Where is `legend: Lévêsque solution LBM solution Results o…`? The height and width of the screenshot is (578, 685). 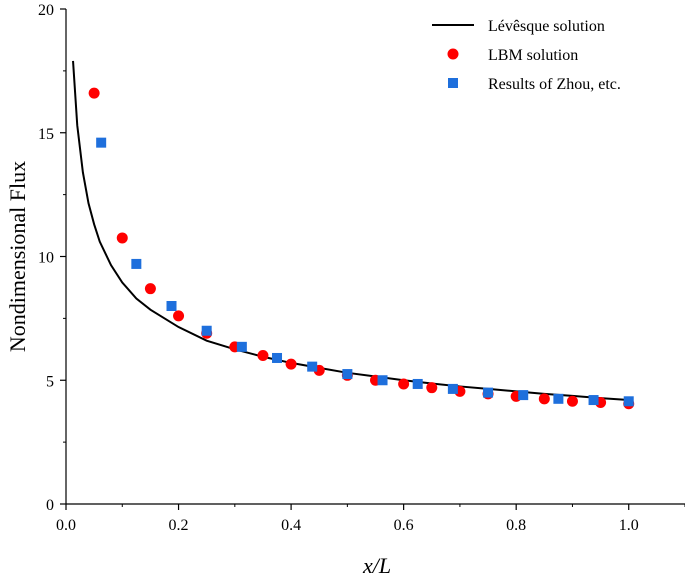
legend: Lévêsque solution LBM solution Results o… is located at coordinates (526, 55).